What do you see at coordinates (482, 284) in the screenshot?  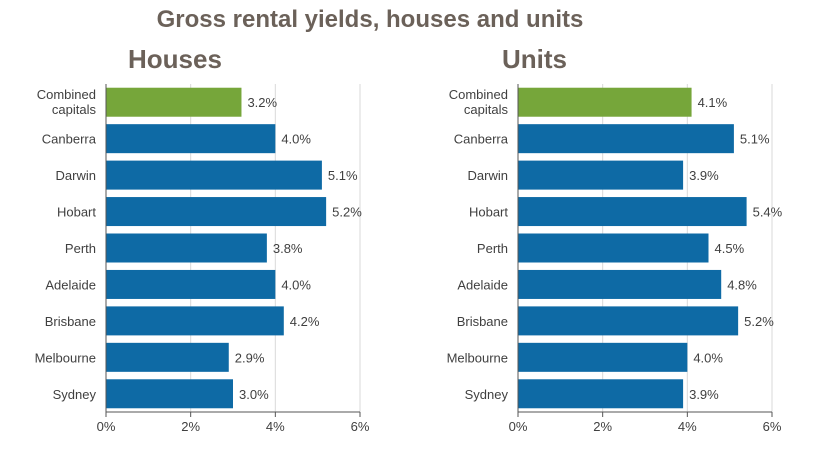 I see `units-category-label: Adelaide` at bounding box center [482, 284].